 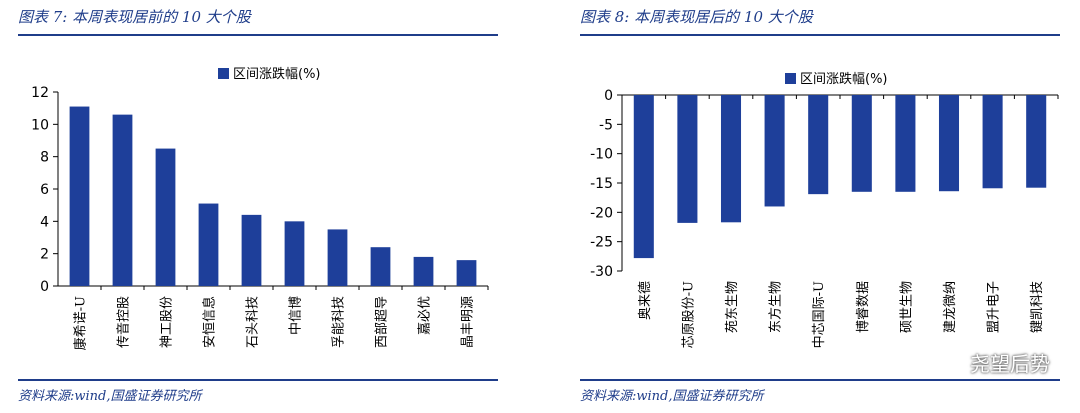 What do you see at coordinates (863, 307) in the screenshot?
I see `right-category-label: 博睿数据` at bounding box center [863, 307].